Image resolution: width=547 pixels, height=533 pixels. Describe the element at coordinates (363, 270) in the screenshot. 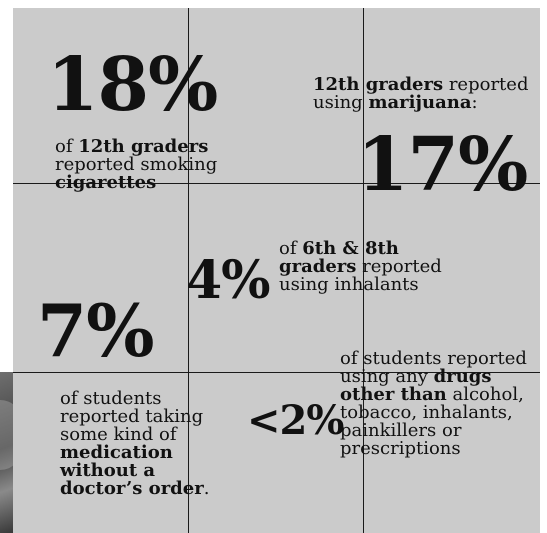

I see `grid-line-v2` at that location.